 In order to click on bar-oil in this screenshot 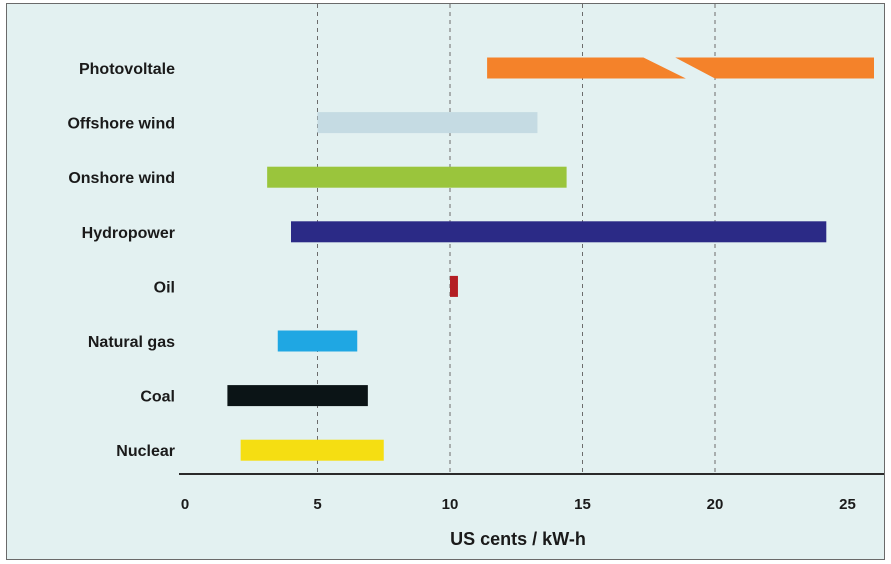, I will do `click(454, 286)`.